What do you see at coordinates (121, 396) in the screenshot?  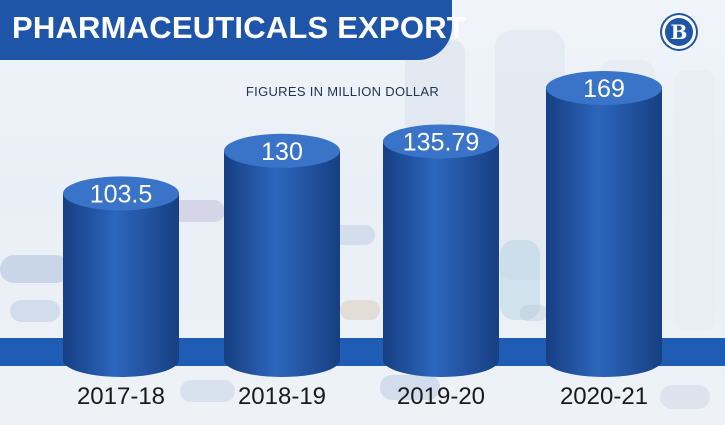 I see `category-label: 2017-18` at bounding box center [121, 396].